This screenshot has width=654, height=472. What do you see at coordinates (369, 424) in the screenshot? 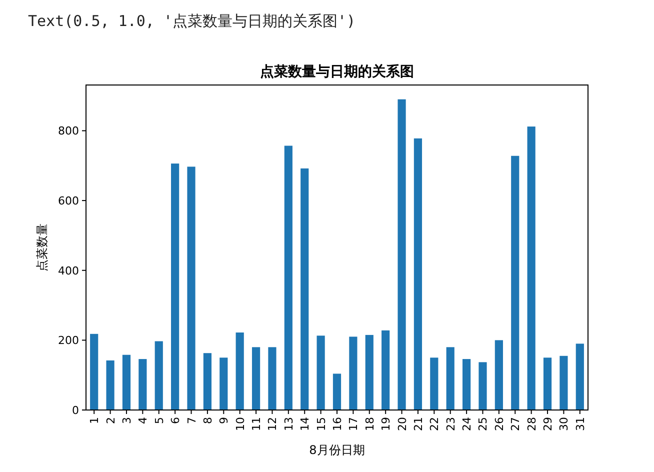
I see `x-tick-label: 18` at bounding box center [369, 424].